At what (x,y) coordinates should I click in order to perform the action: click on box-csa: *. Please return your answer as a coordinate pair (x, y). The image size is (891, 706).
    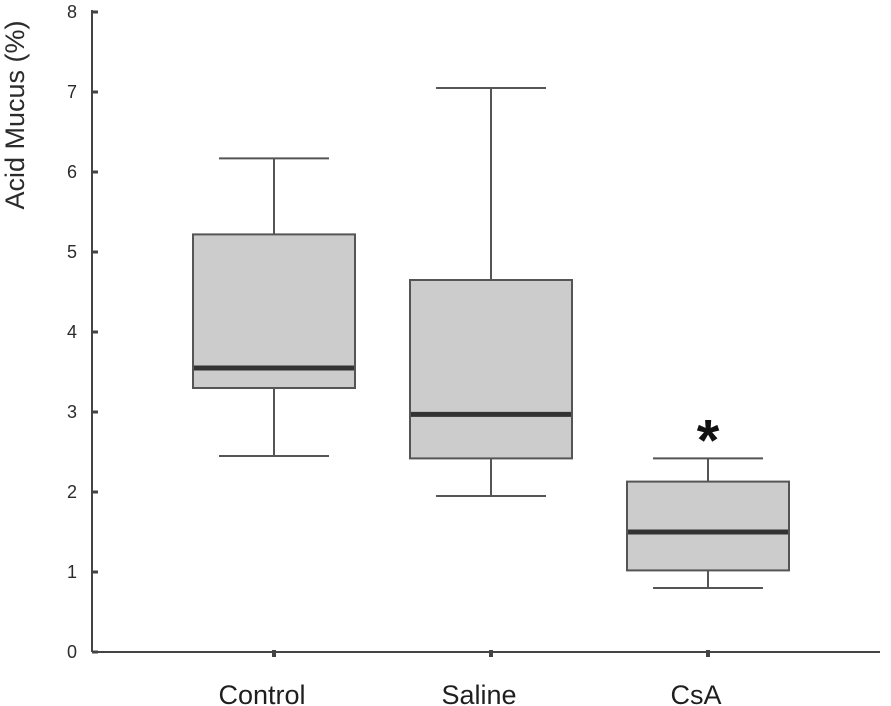
    Looking at the image, I should click on (708, 498).